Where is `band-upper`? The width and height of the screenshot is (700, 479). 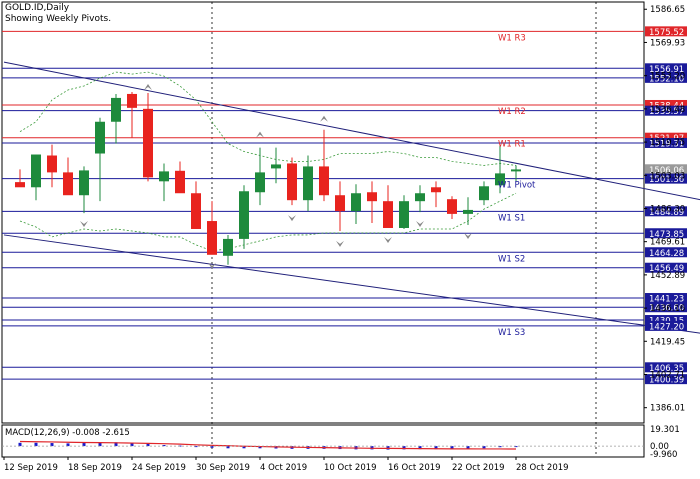 band-upper is located at coordinates (268, 118).